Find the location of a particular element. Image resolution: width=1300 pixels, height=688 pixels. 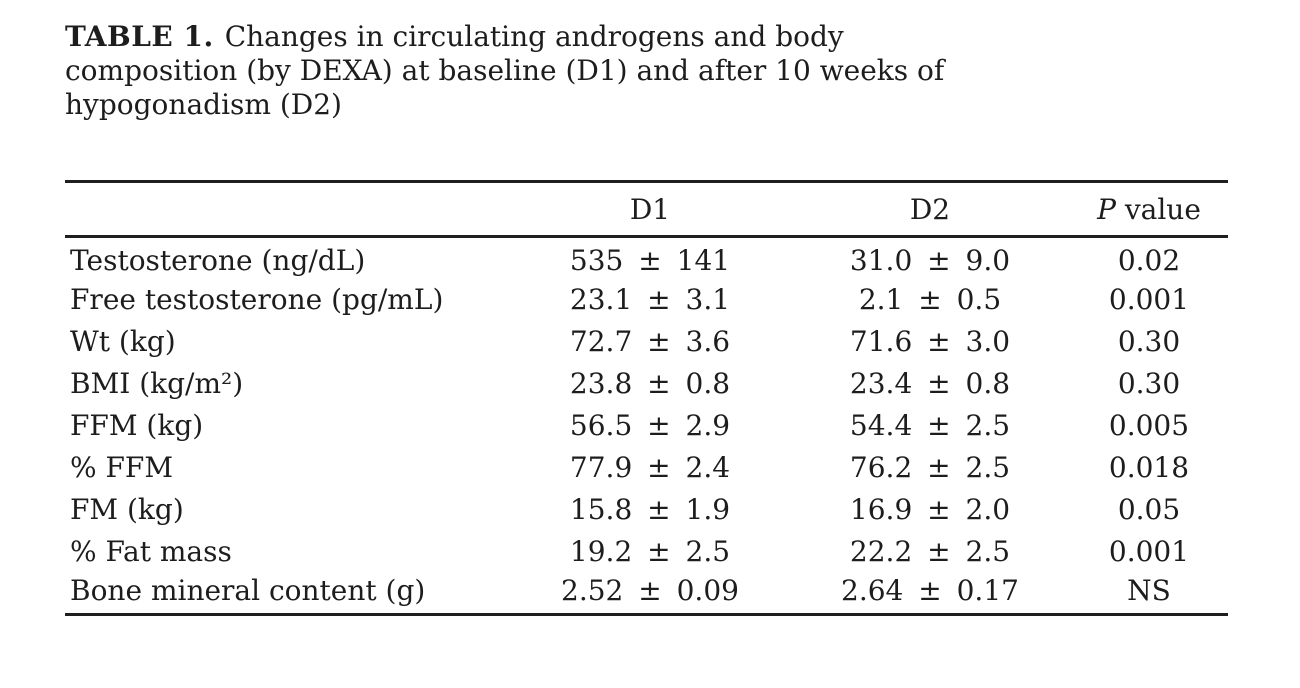

d1-value: 77.9 ± 2.4 is located at coordinates (650, 467).